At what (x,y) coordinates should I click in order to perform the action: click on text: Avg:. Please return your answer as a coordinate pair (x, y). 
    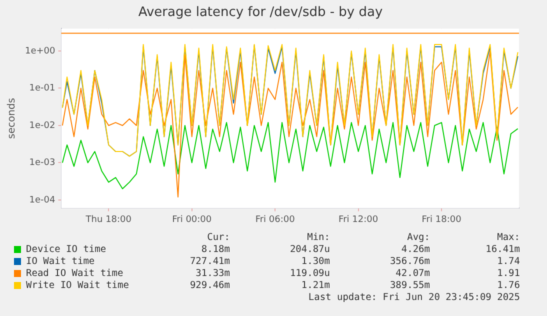
    Looking at the image, I should click on (418, 237).